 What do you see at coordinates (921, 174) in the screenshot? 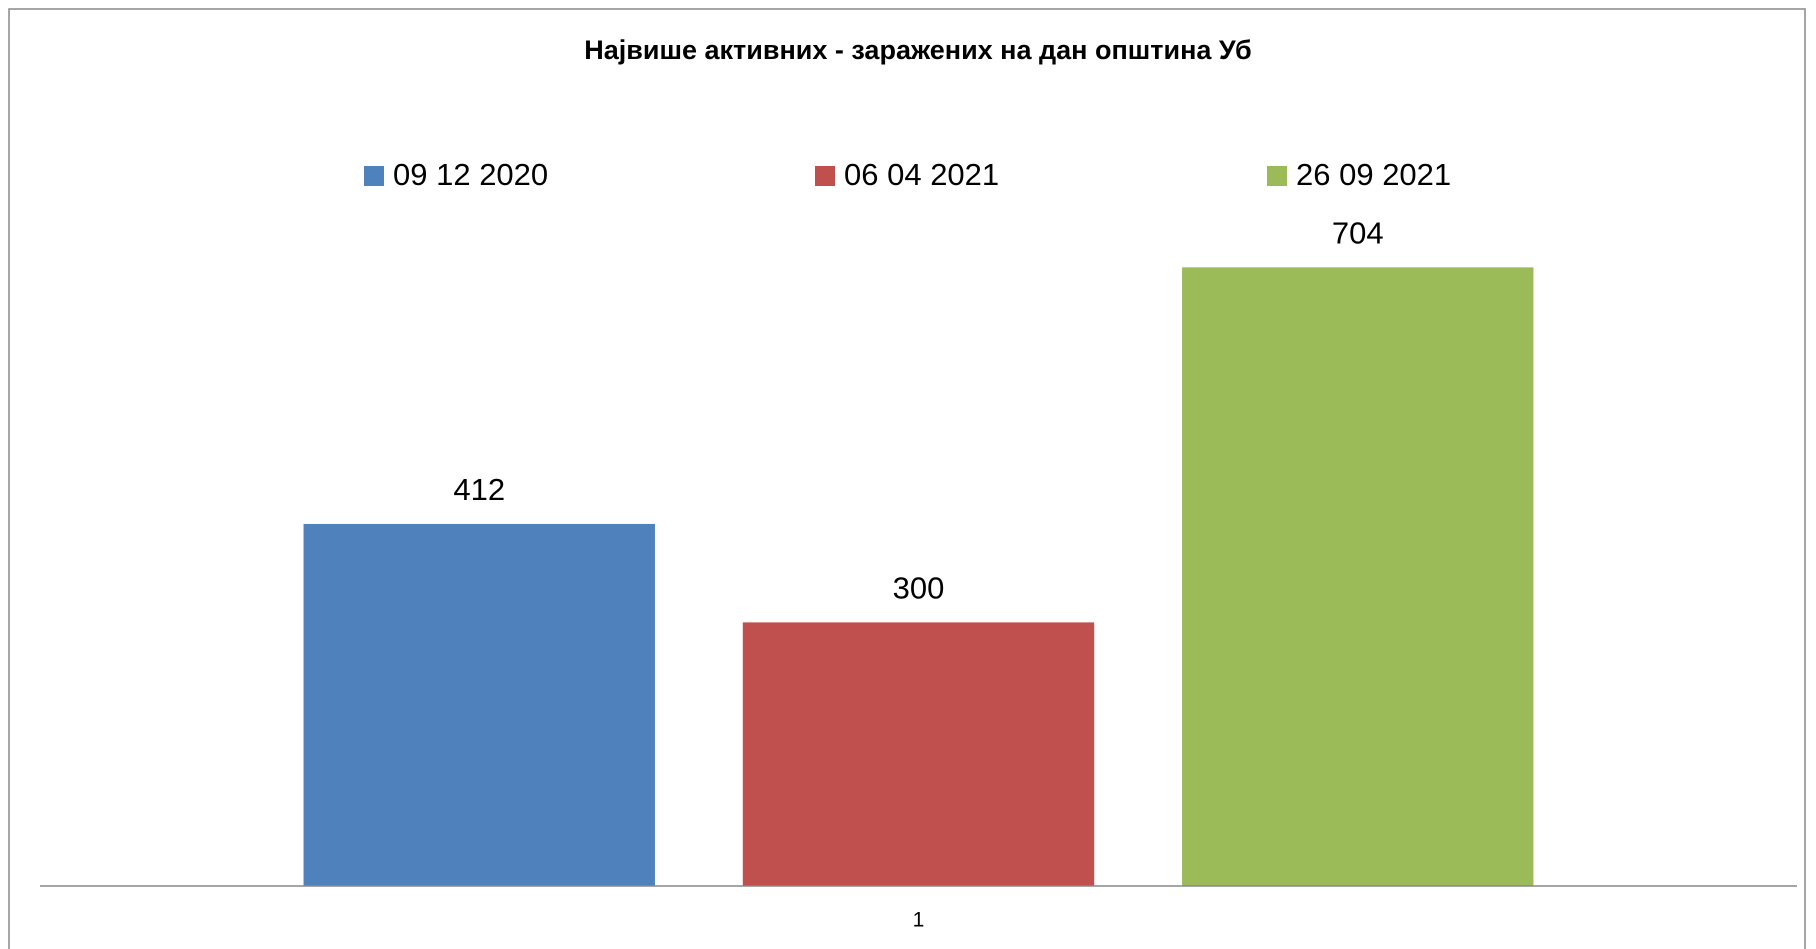
I see `legend-label: 06 04 2021` at bounding box center [921, 174].